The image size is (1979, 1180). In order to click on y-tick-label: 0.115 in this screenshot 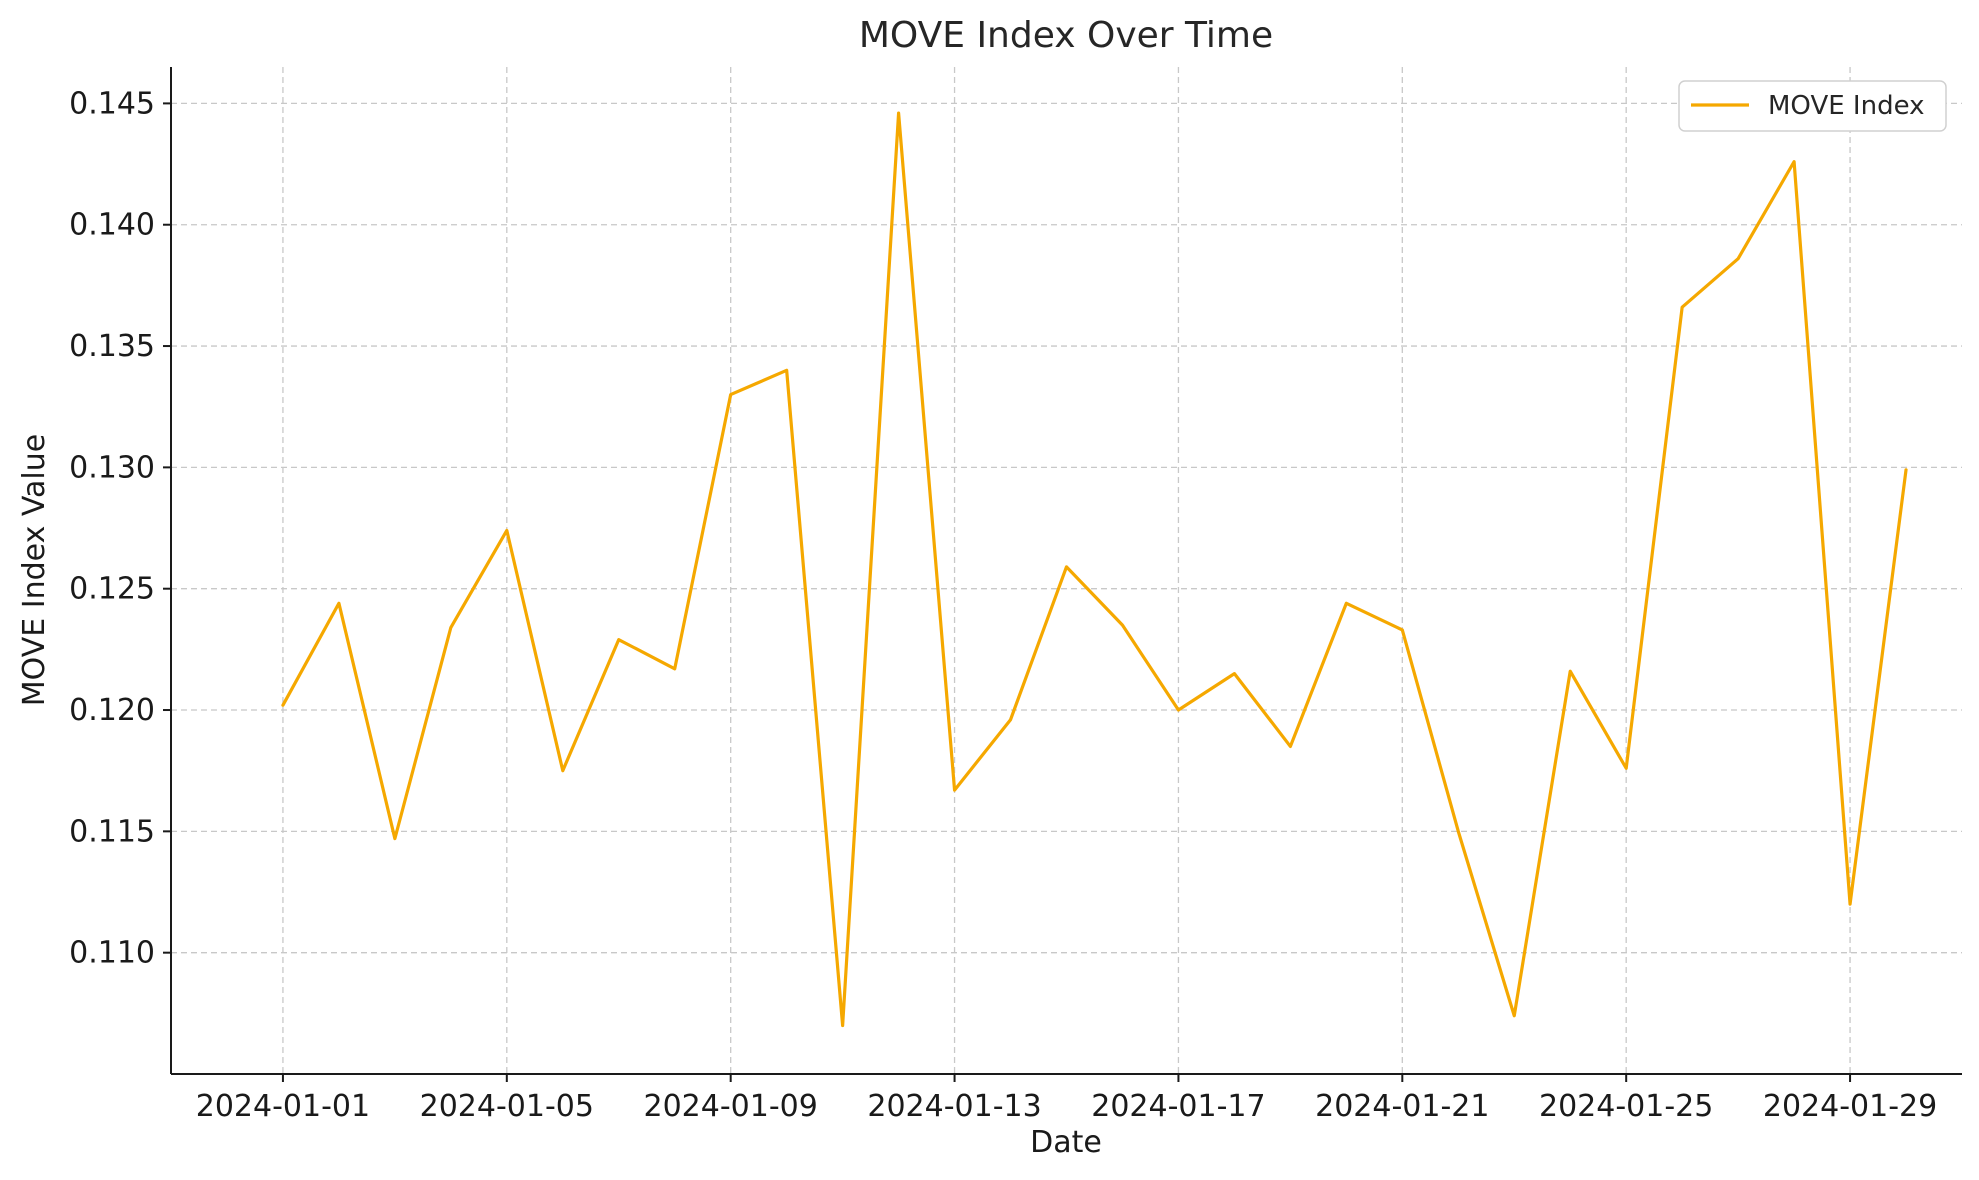, I will do `click(112, 831)`.